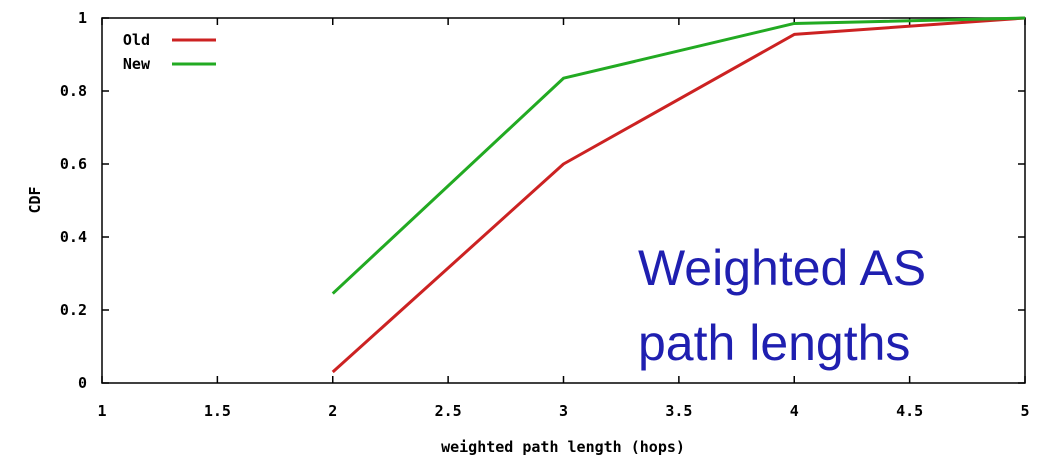 Image resolution: width=1037 pixels, height=461 pixels. What do you see at coordinates (563, 447) in the screenshot?
I see `x-axis-label: weighted path length (hops)` at bounding box center [563, 447].